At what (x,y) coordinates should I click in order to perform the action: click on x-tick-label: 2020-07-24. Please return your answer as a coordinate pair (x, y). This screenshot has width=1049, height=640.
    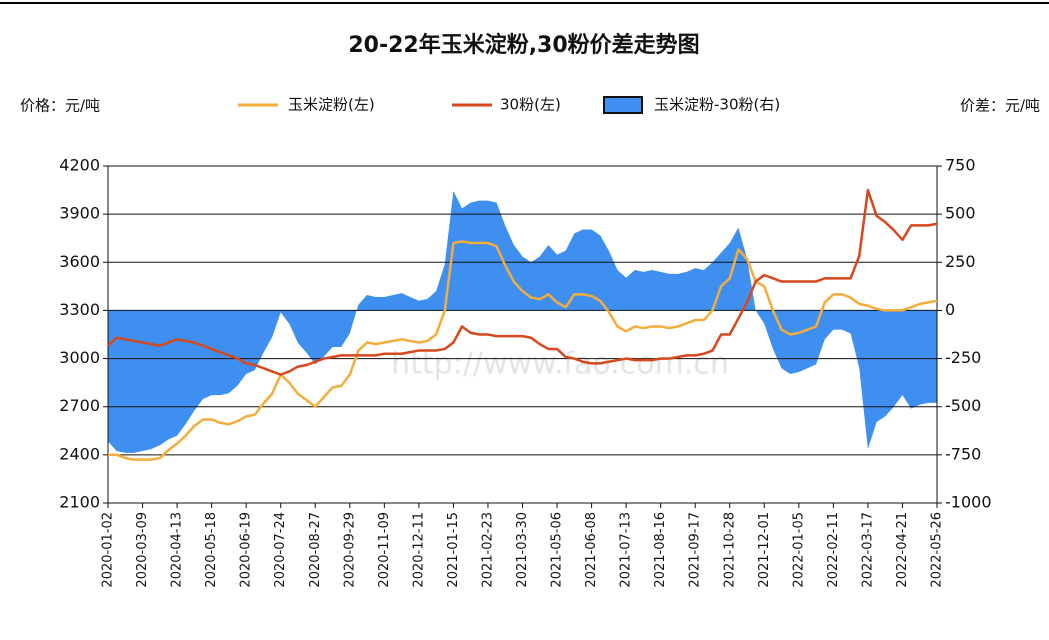
    Looking at the image, I should click on (280, 550).